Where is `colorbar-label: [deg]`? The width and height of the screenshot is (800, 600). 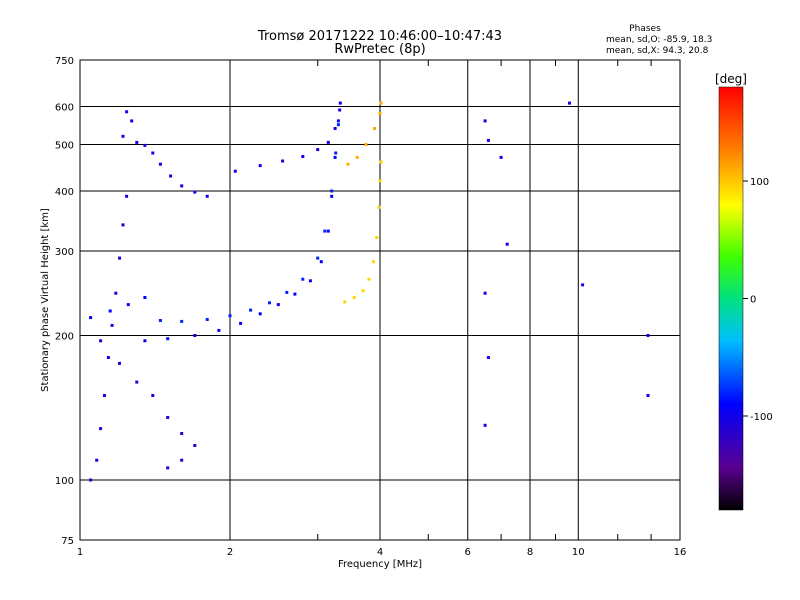 colorbar-label: [deg] is located at coordinates (731, 79).